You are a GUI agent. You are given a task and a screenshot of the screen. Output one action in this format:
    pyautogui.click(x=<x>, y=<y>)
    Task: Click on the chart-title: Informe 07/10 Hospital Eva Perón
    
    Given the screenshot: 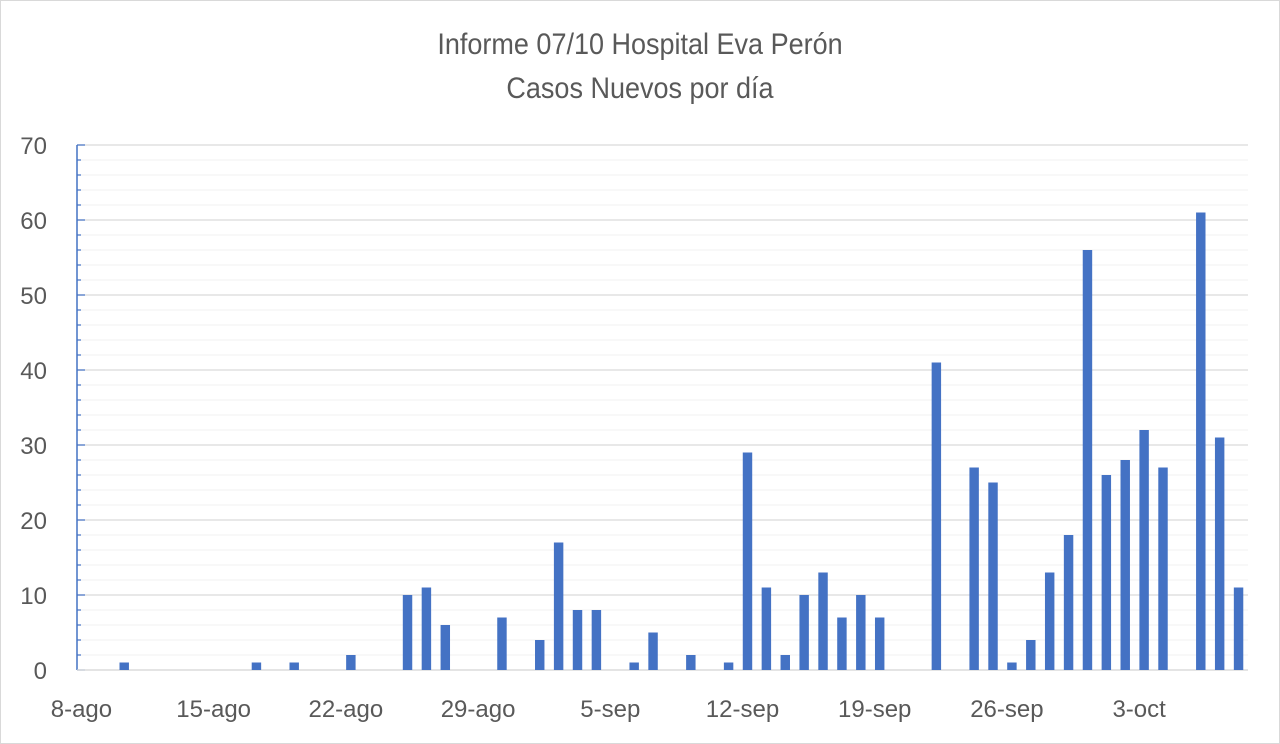 What is the action you would take?
    pyautogui.click(x=640, y=44)
    